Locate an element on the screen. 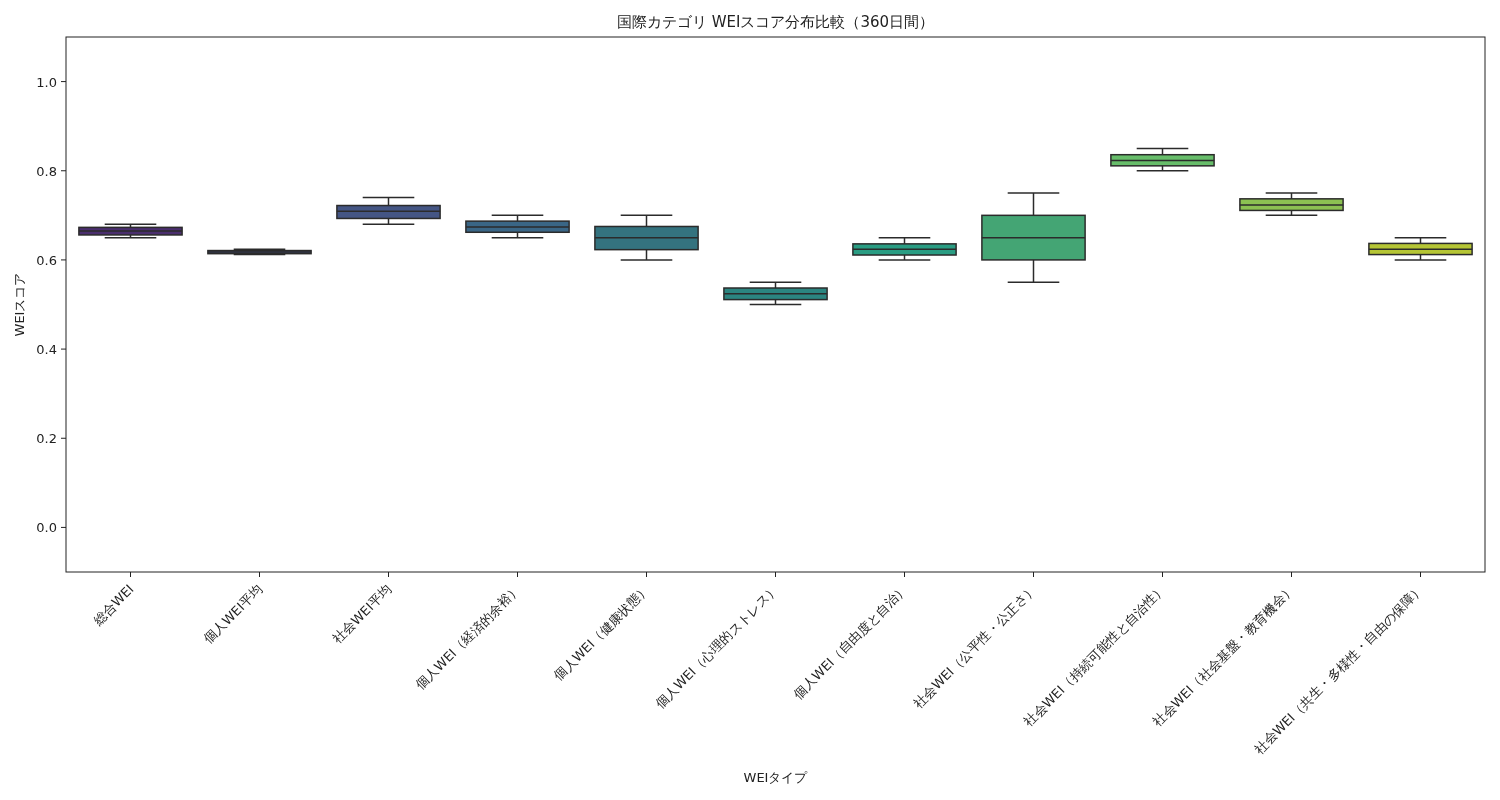 This screenshot has height=800, width=1500. y-tick-label: 0.8 is located at coordinates (46, 171).